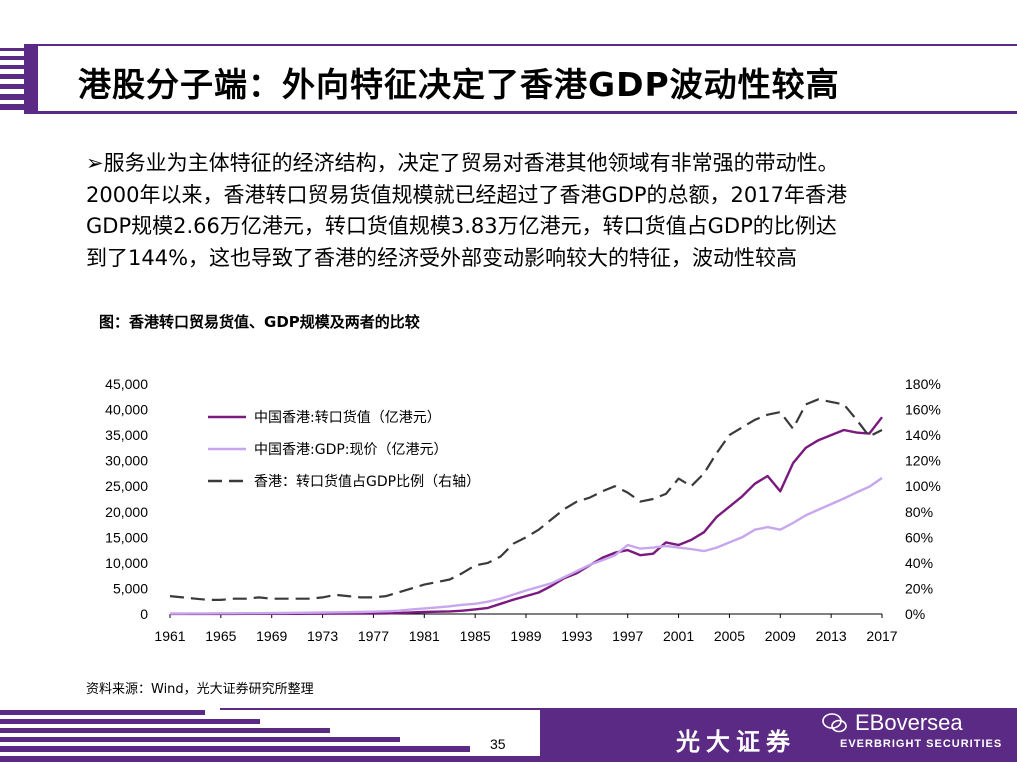 The height and width of the screenshot is (762, 1017). I want to click on y-right-tick-label: 0%, so click(915, 614).